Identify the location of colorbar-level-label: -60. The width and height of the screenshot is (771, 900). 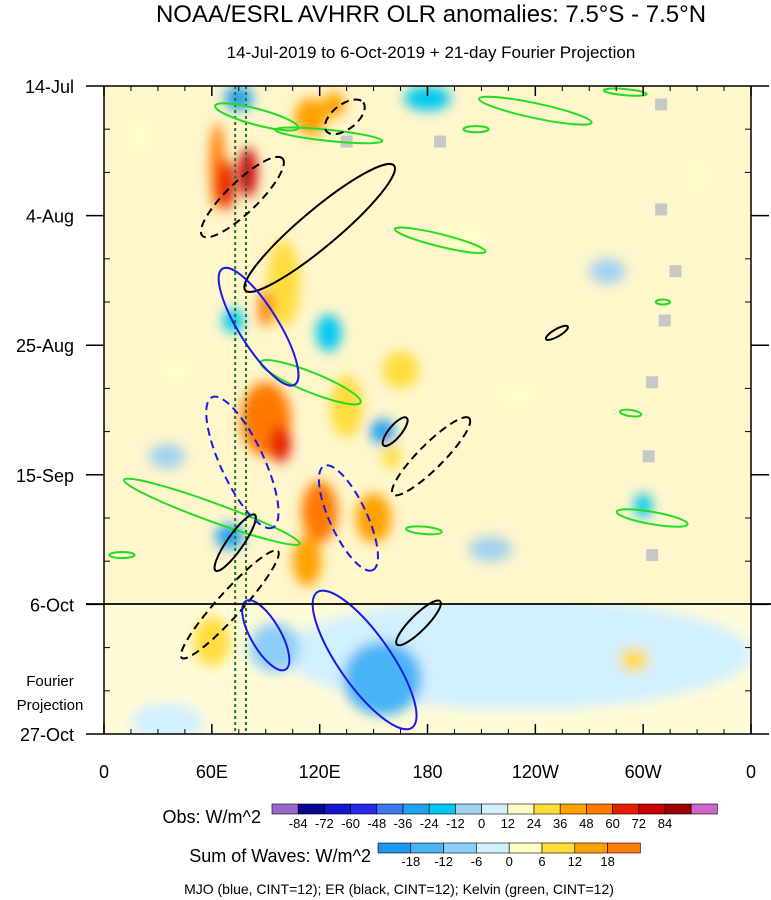
(350, 823).